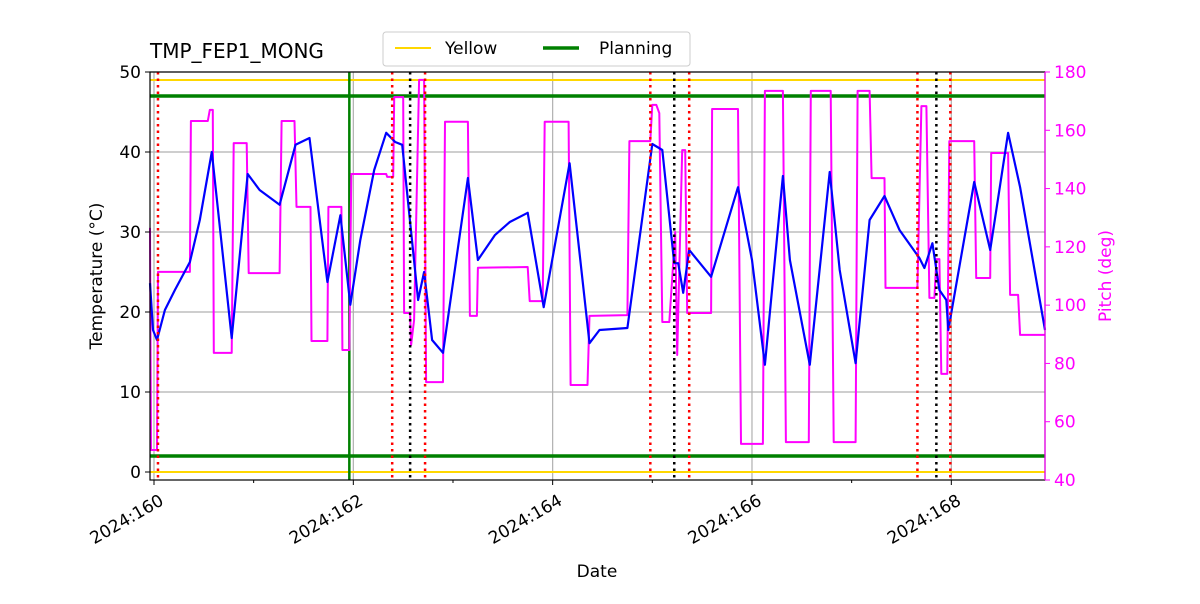 The width and height of the screenshot is (1200, 604). I want to click on y2-tick-label: 180, so click(1070, 73).